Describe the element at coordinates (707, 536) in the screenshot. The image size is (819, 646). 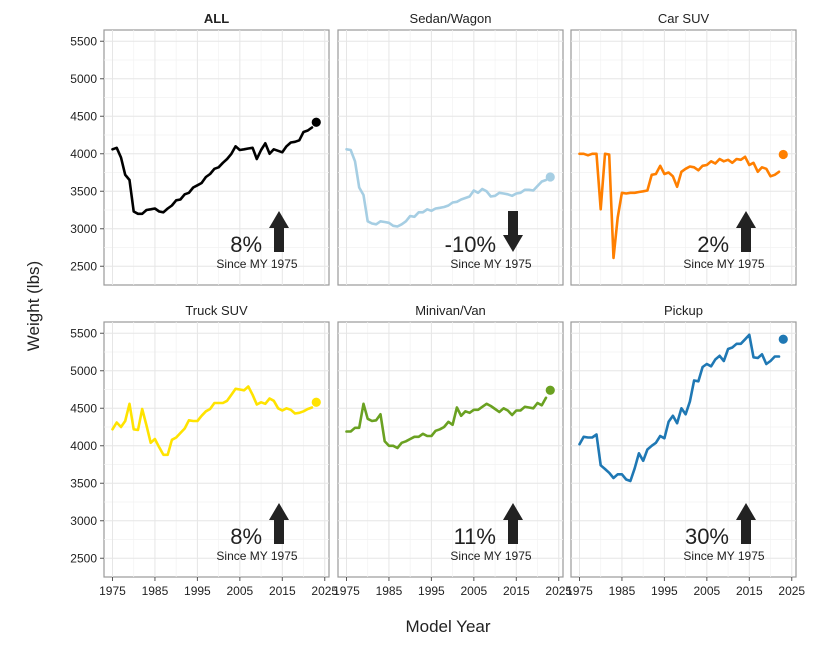
I see `change-percent: 30%` at that location.